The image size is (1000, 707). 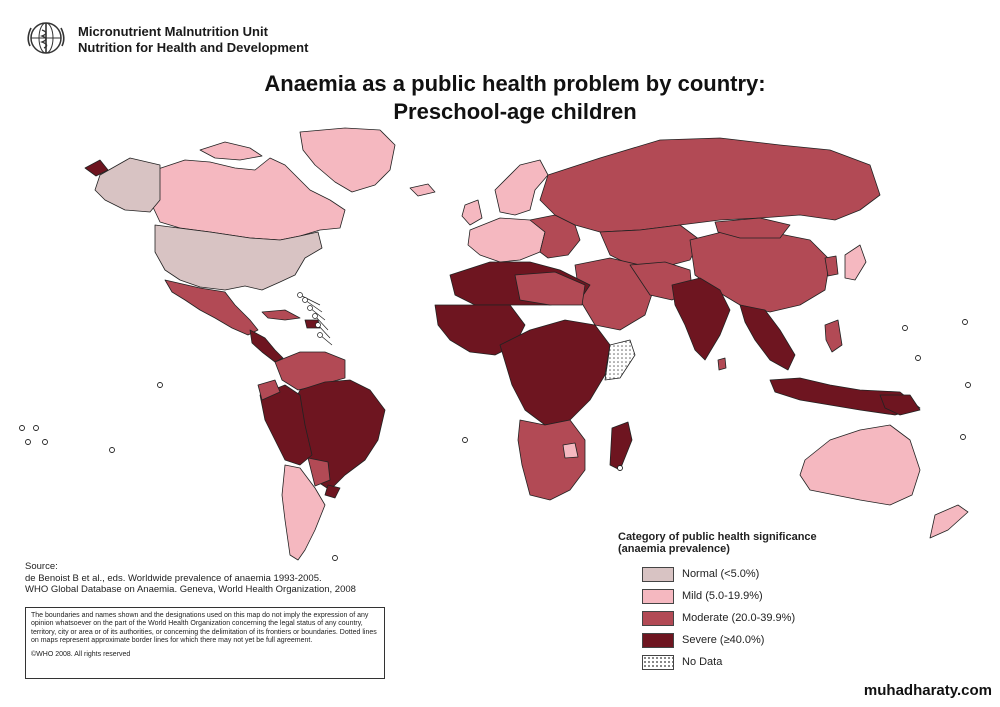 What do you see at coordinates (658, 596) in the screenshot?
I see `legend-swatch-mild` at bounding box center [658, 596].